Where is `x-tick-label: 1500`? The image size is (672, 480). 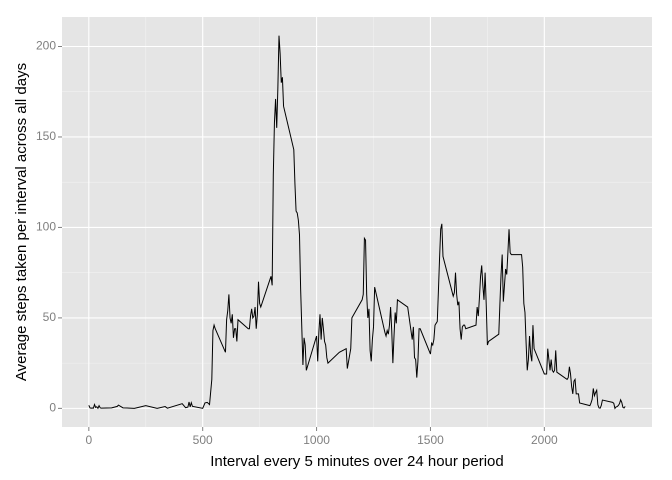
x-tick-label: 1500 is located at coordinates (430, 440).